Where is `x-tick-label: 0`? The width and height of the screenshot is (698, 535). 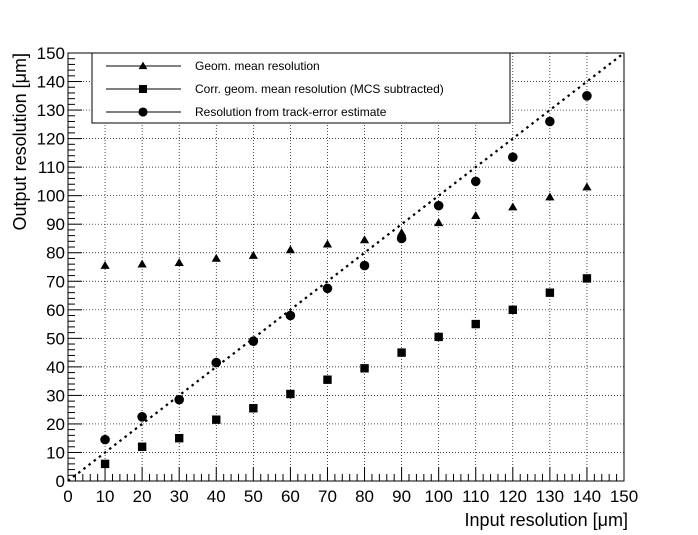 x-tick-label: 0 is located at coordinates (67, 496).